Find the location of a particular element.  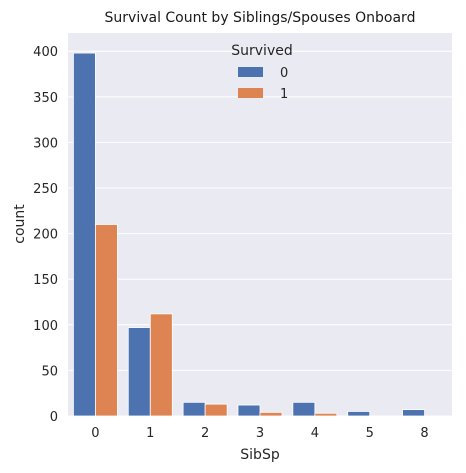

legend-entry-1: 1 is located at coordinates (284, 94).